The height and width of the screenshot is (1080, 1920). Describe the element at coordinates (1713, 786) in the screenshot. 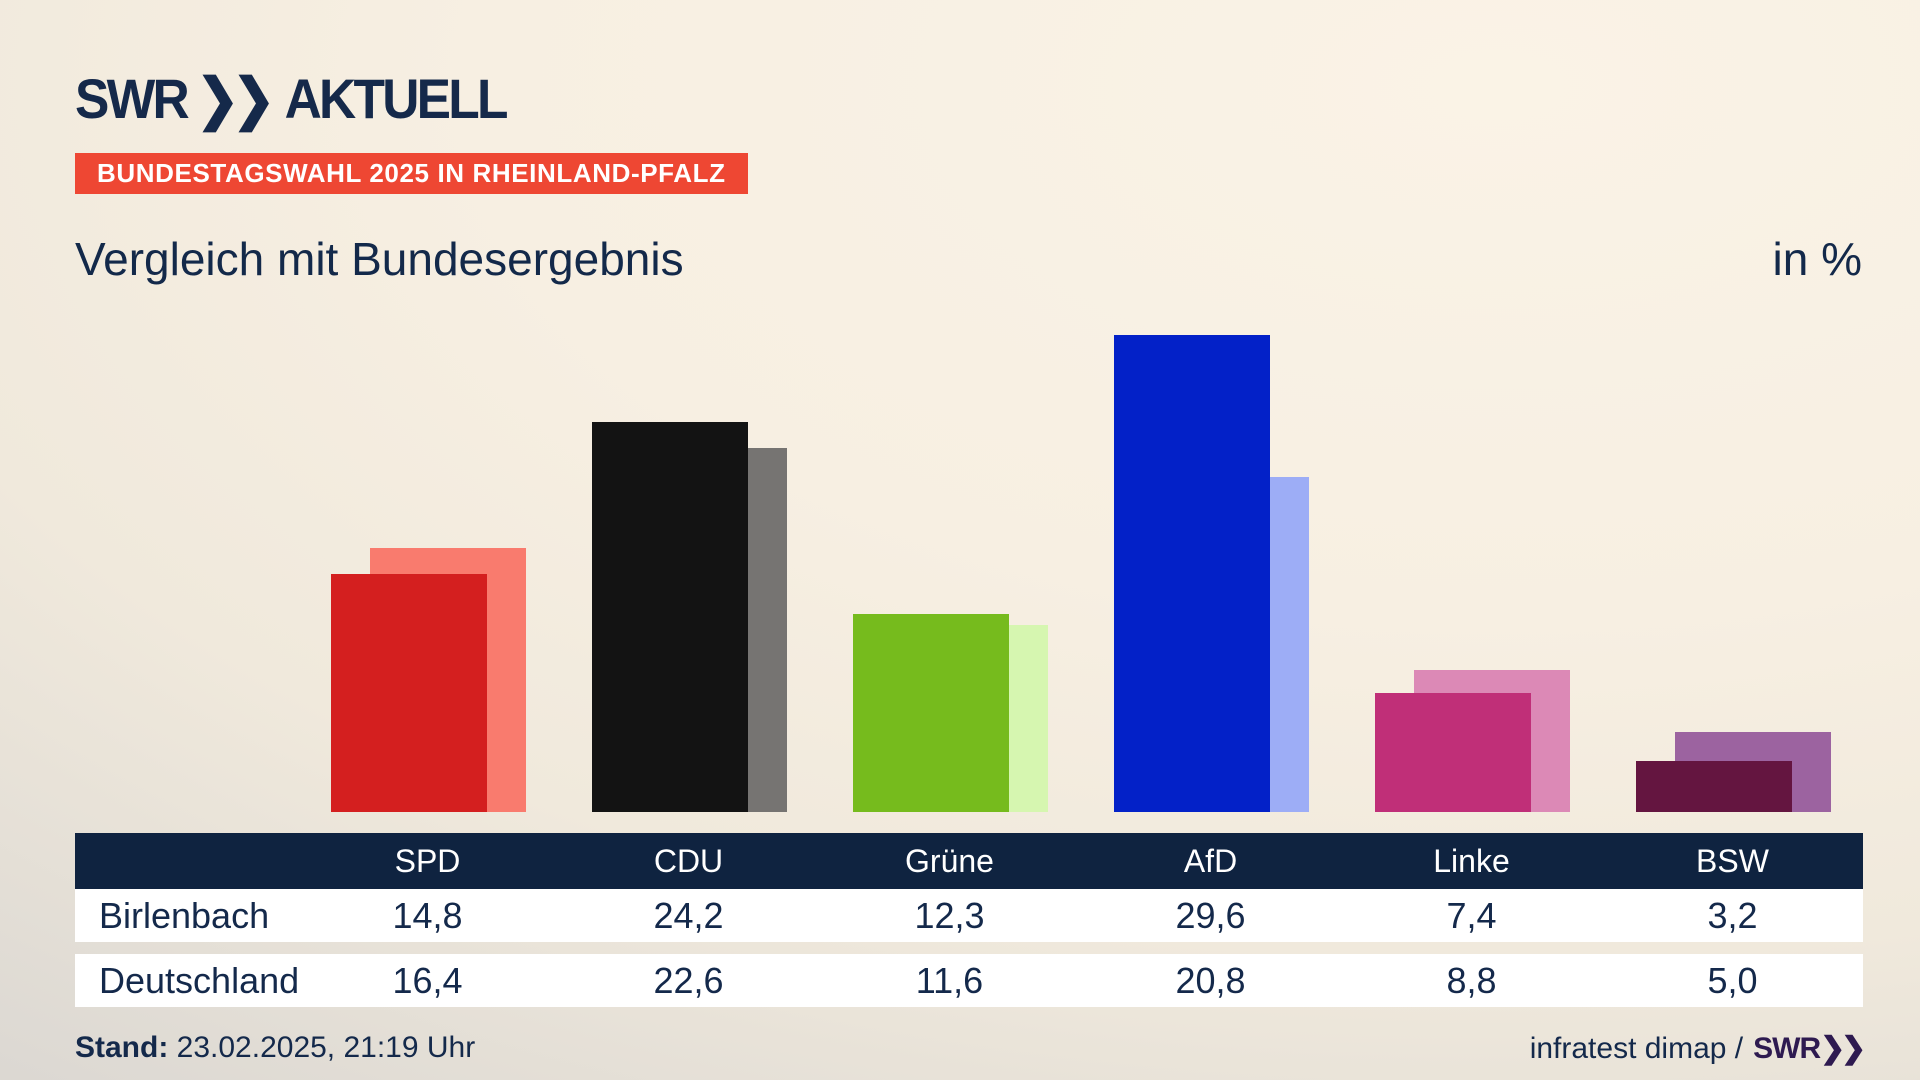

I see `bar-birlenbach-bsw` at that location.